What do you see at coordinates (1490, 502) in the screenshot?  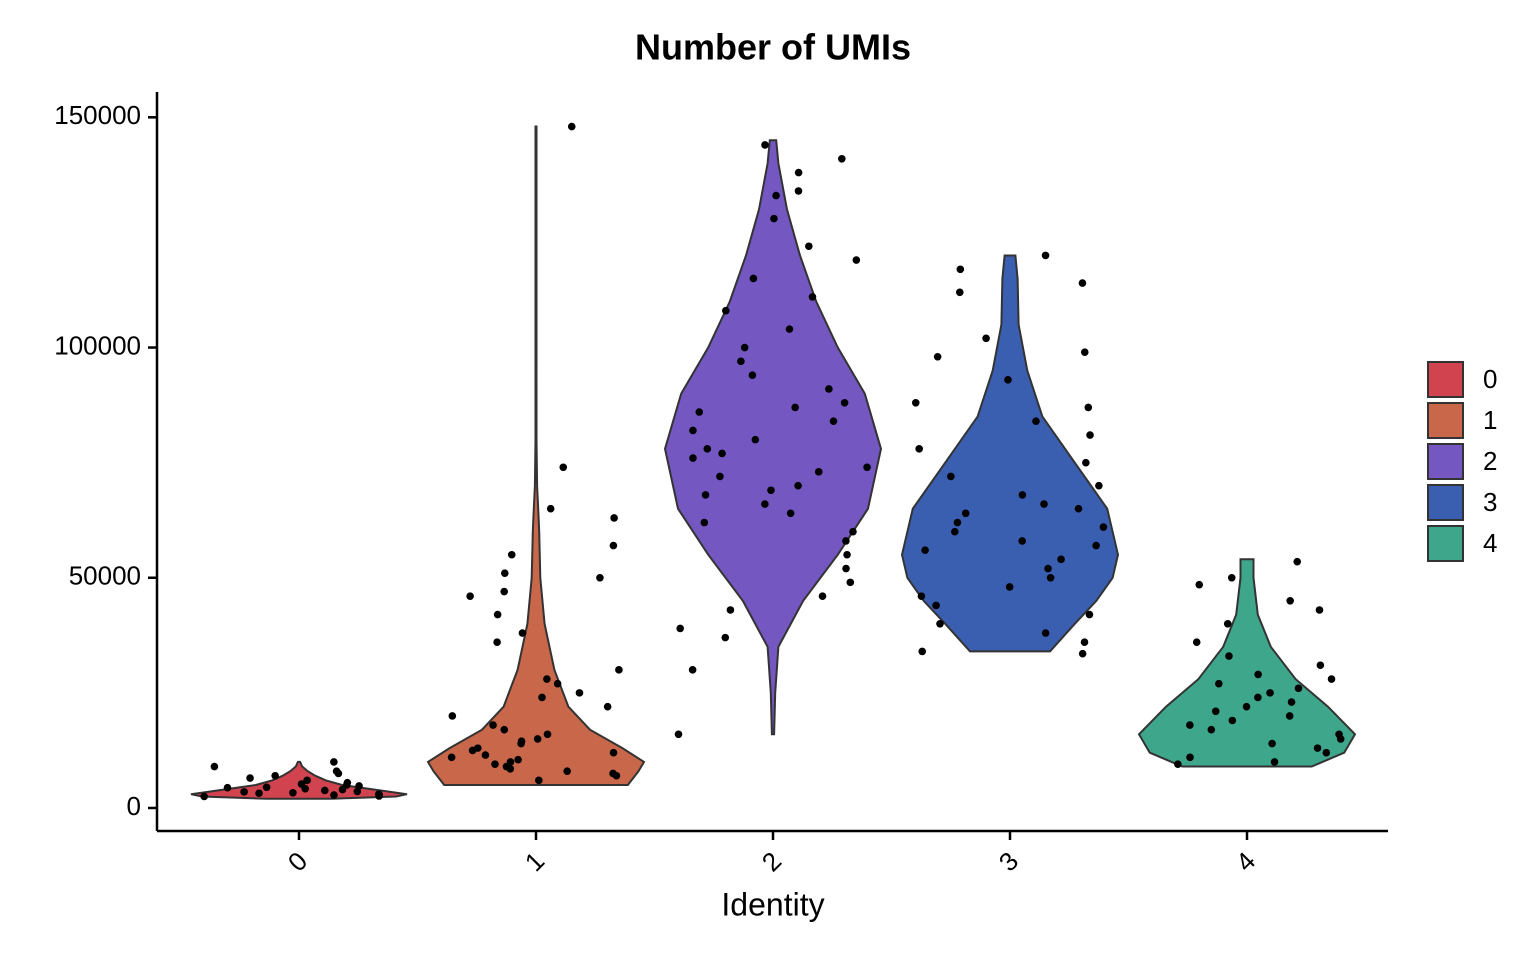 I see `legend-label: 3` at bounding box center [1490, 502].